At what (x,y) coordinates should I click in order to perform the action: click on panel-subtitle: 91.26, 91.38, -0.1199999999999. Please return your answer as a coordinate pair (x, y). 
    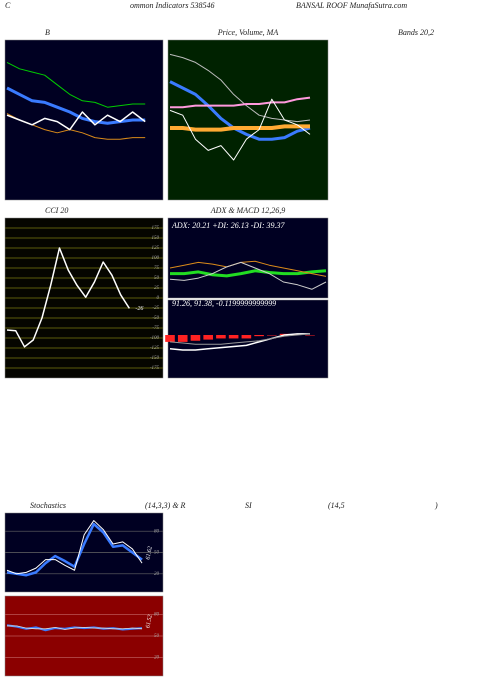
    Looking at the image, I should click on (224, 303).